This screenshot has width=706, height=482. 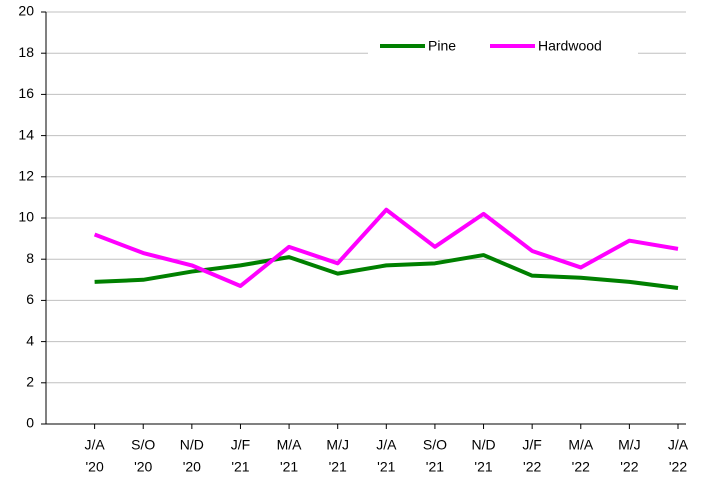 What do you see at coordinates (30, 258) in the screenshot?
I see `y-tick-label: 8` at bounding box center [30, 258].